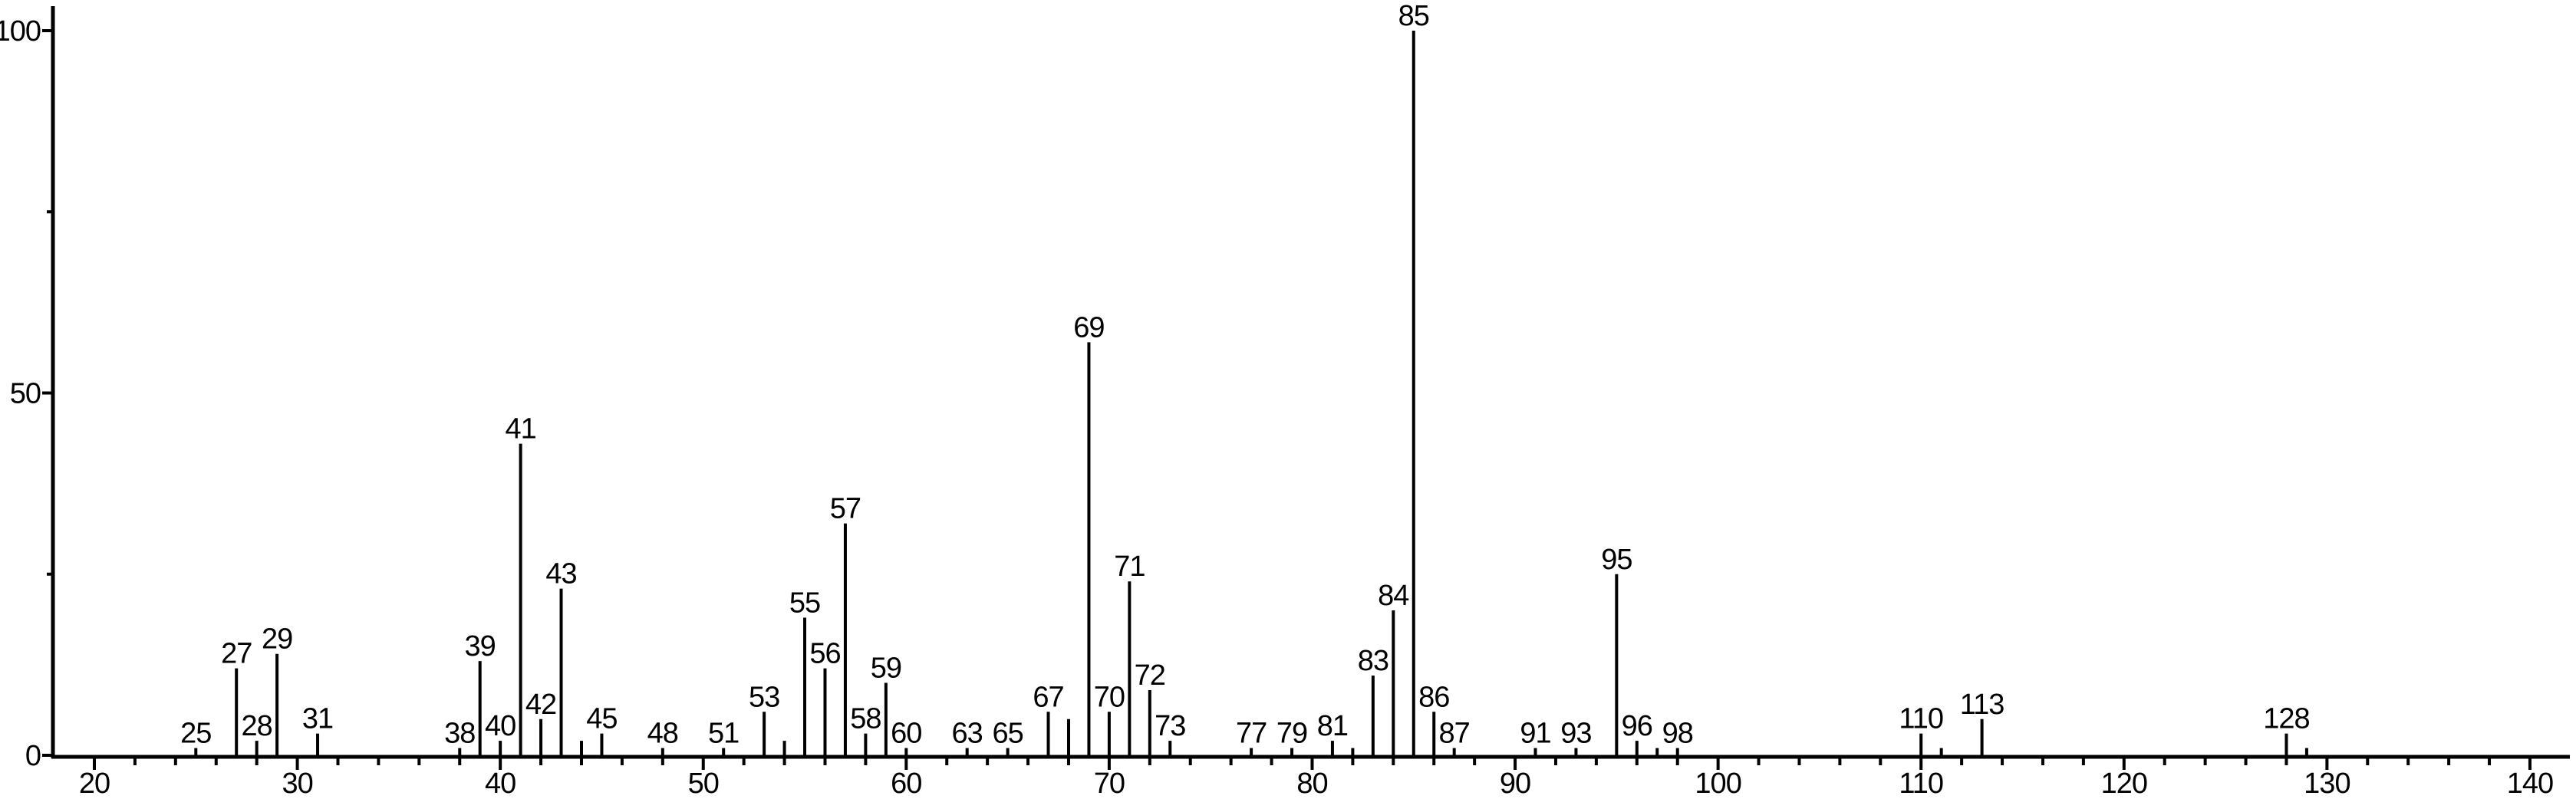 The width and height of the screenshot is (2576, 799). I want to click on peak-label: 91, so click(1535, 734).